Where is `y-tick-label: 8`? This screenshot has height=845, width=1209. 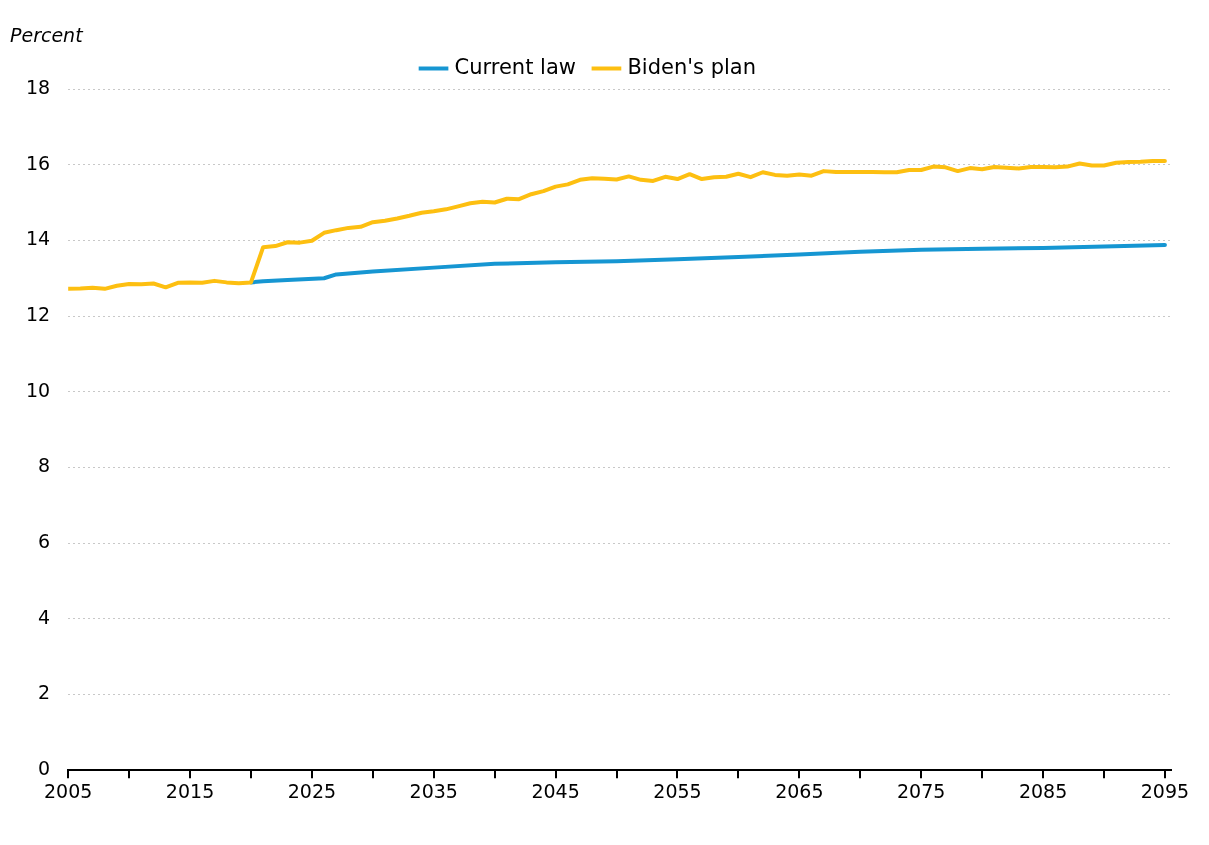 y-tick-label: 8 is located at coordinates (44, 465).